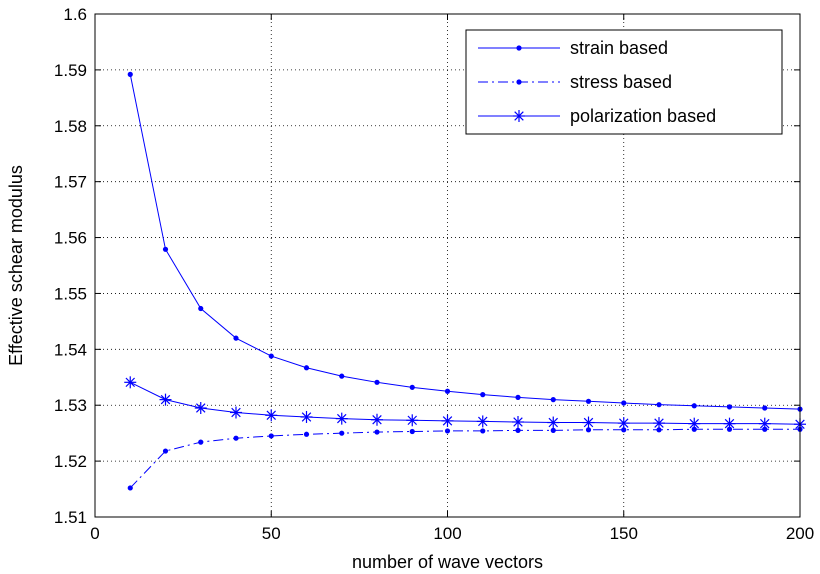 This screenshot has width=820, height=574. I want to click on y-tick-label: 1.58, so click(70, 126).